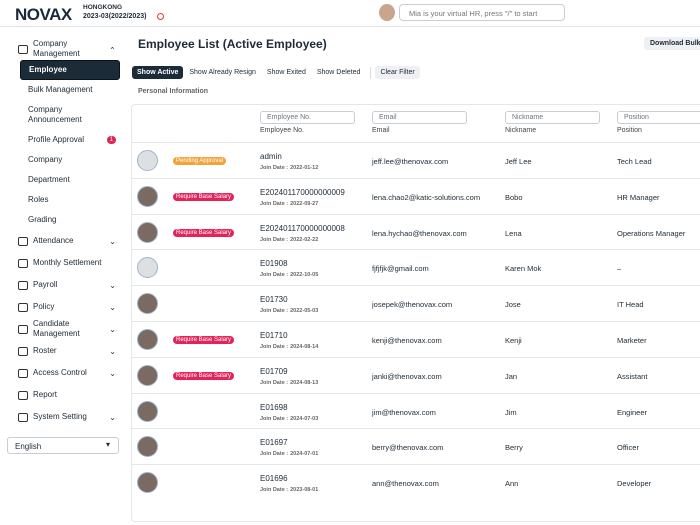  I want to click on join-date-value: 2022-10-05, so click(304, 275).